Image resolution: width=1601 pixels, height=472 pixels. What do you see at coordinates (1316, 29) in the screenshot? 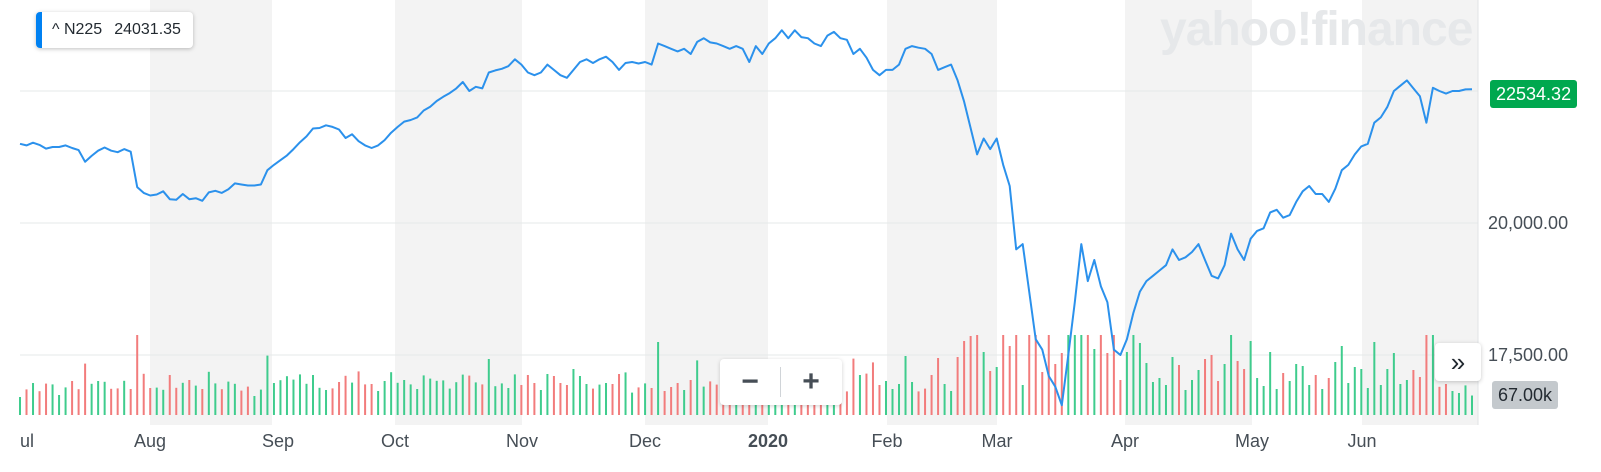
I see `yahoo-finance-watermark: yahoo!finance` at bounding box center [1316, 29].